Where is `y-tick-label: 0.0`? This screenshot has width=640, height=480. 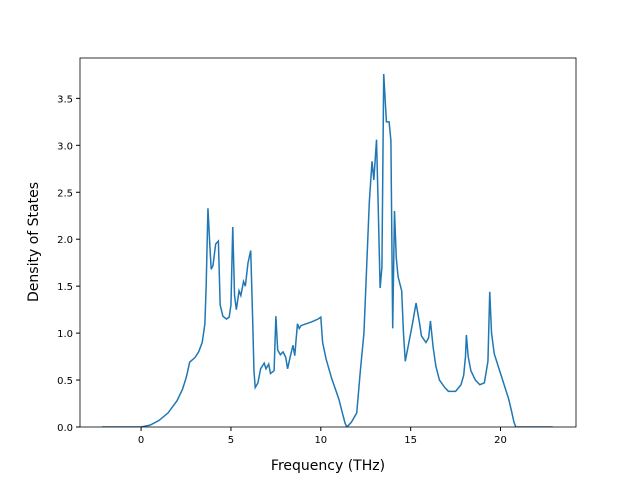
y-tick-label: 0.0 is located at coordinates (65, 428).